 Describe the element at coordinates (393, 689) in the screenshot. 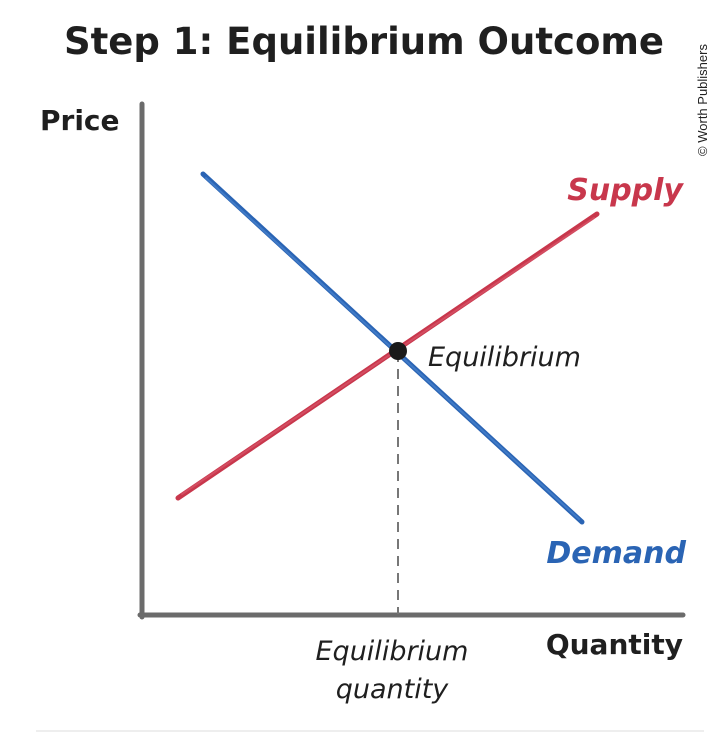

I see `equilibrium-quantity-label-line2: quantity` at that location.